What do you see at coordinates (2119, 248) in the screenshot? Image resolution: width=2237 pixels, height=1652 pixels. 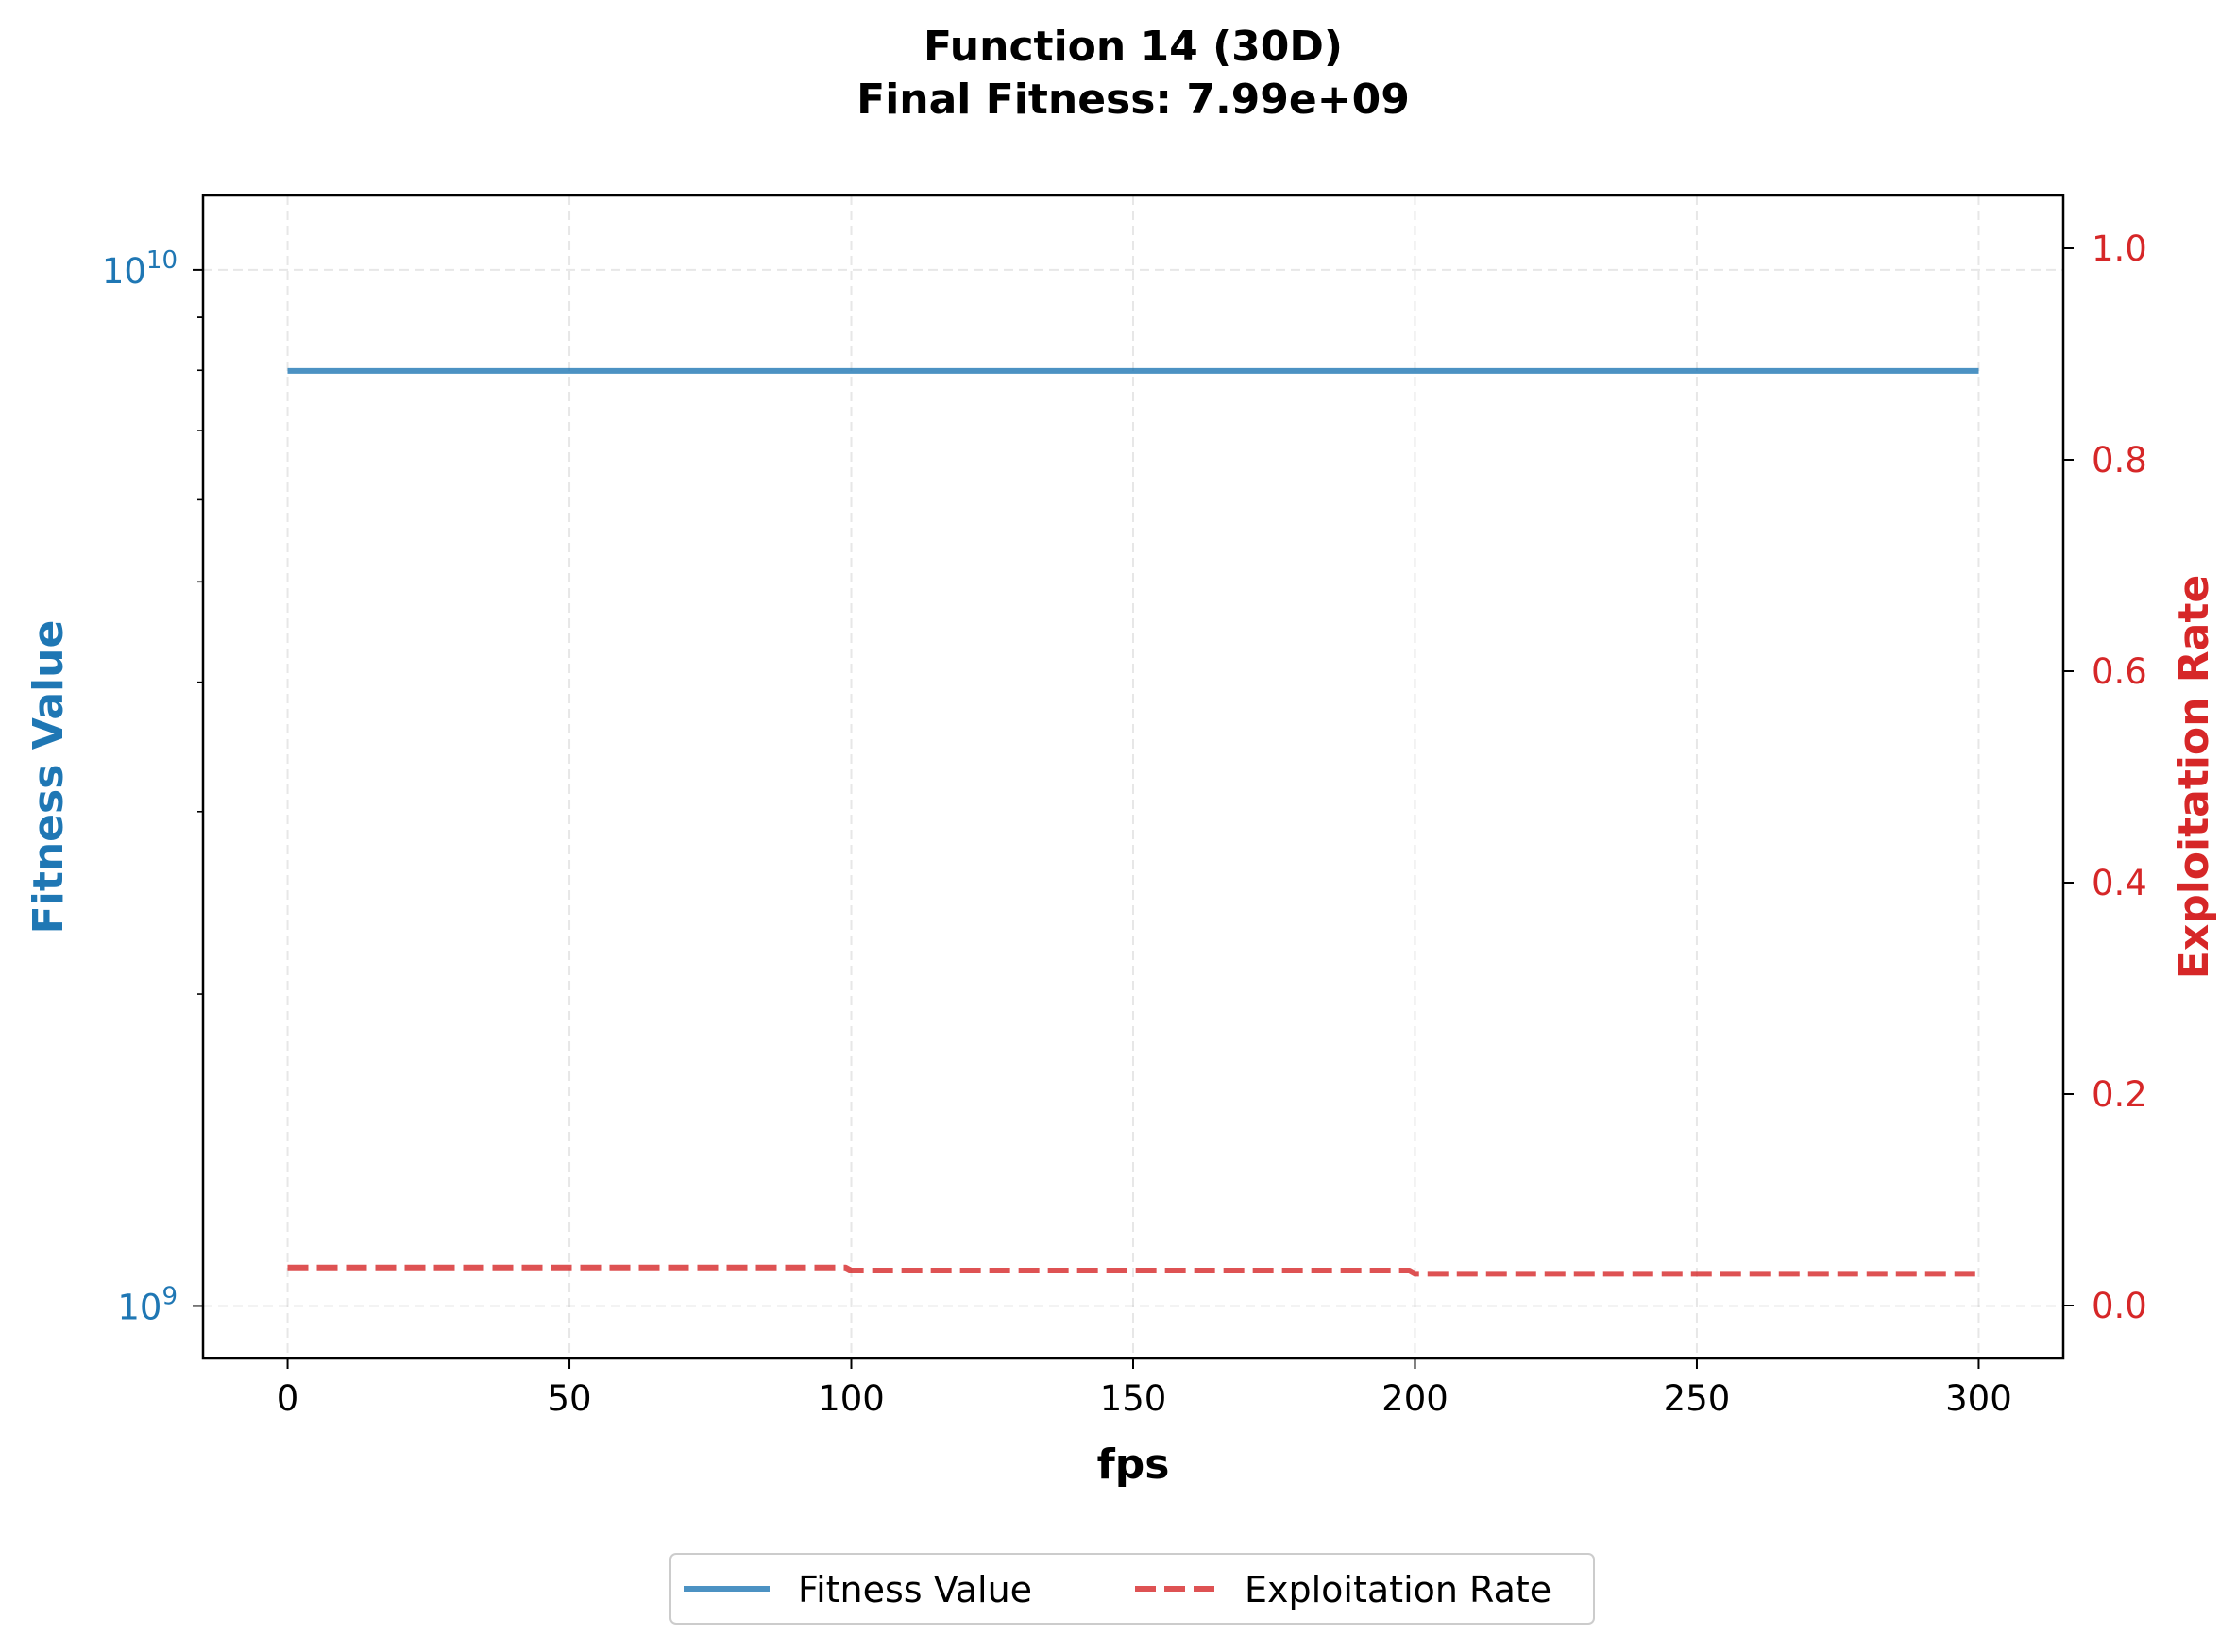 I see `right-tick-label: 1.0` at bounding box center [2119, 248].